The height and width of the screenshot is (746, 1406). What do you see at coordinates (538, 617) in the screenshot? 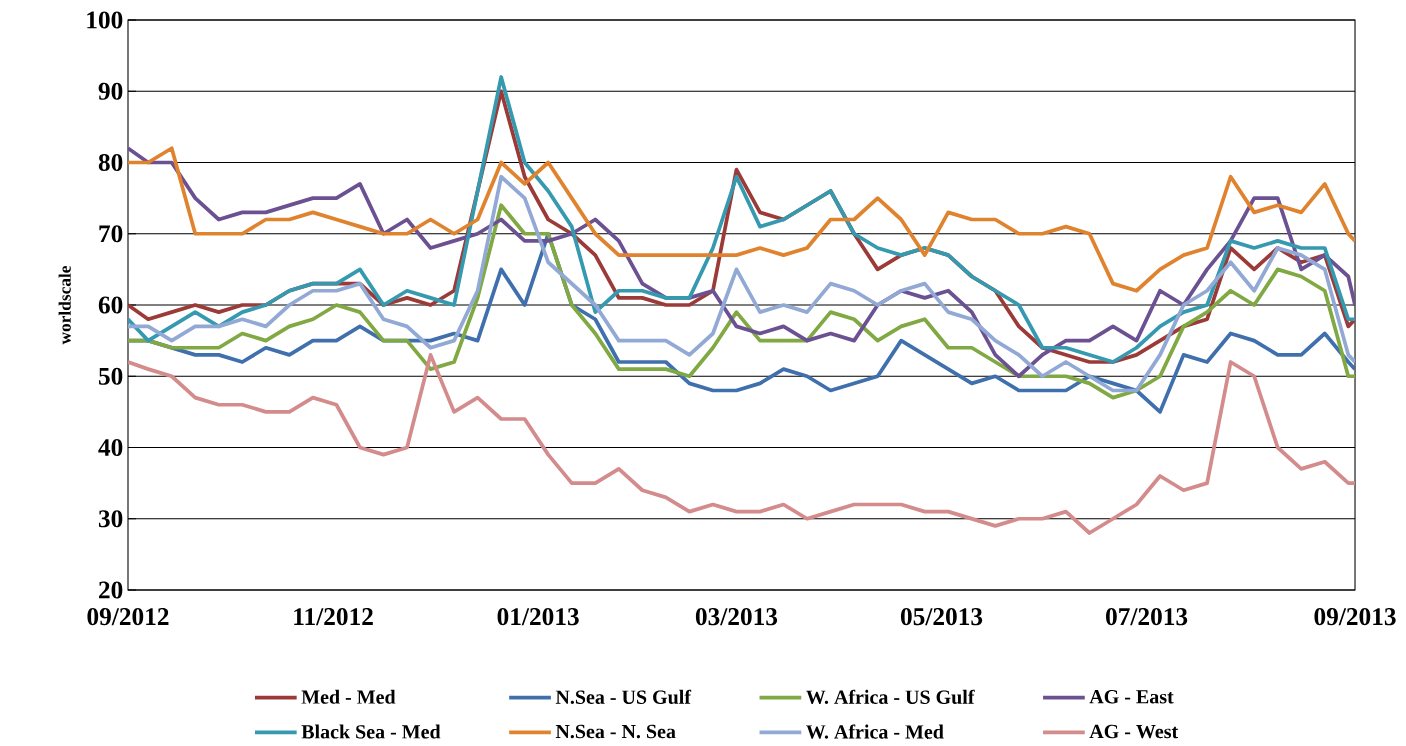
I see `x-tick-label: 01/2013` at bounding box center [538, 617].